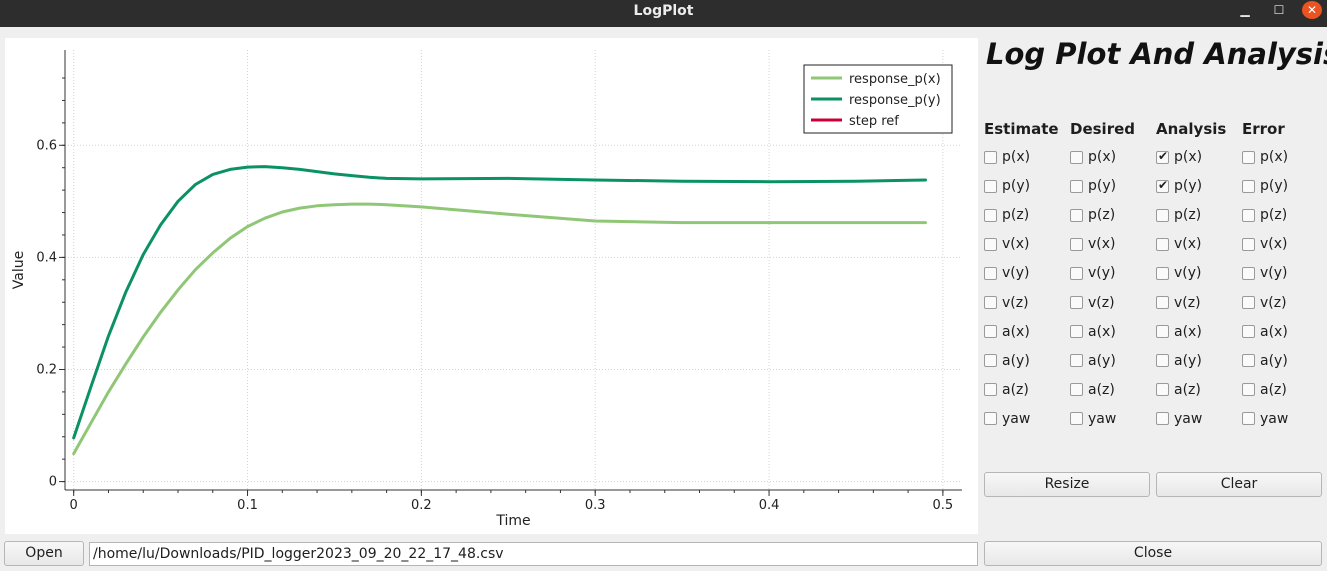  I want to click on checkbox-estimate-vy: v(y), so click(1007, 273).